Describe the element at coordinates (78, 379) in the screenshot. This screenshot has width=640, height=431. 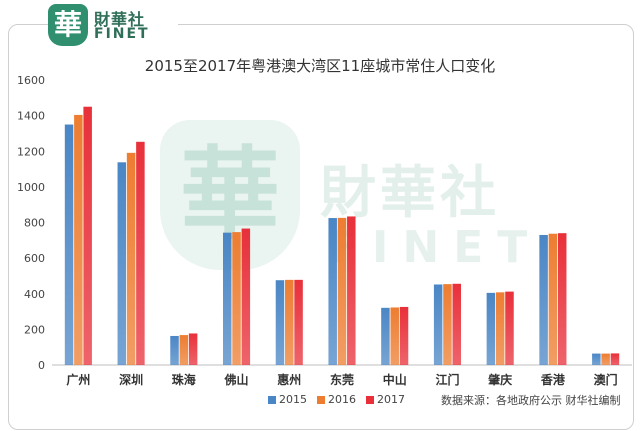
I see `x-tick-label: 广州` at that location.